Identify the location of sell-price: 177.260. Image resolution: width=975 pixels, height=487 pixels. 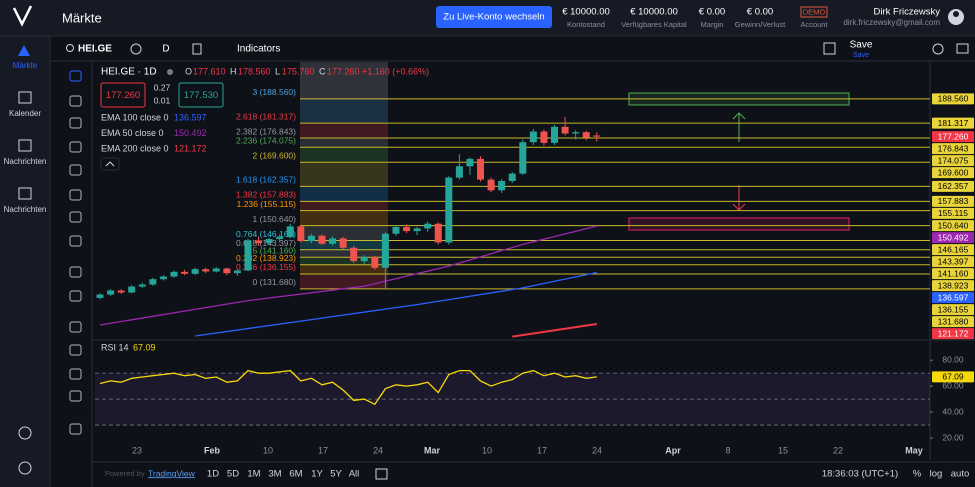
(123, 95).